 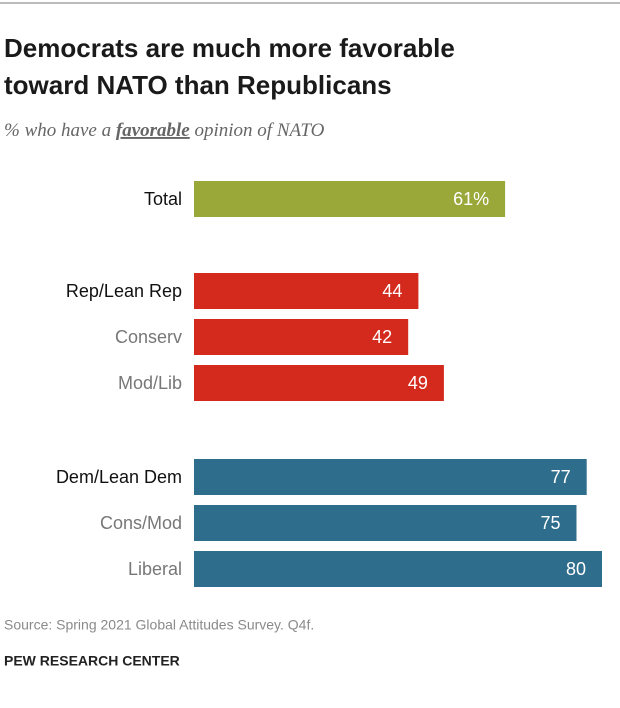 I want to click on subtitle-emphasis: favorable, so click(x=153, y=130).